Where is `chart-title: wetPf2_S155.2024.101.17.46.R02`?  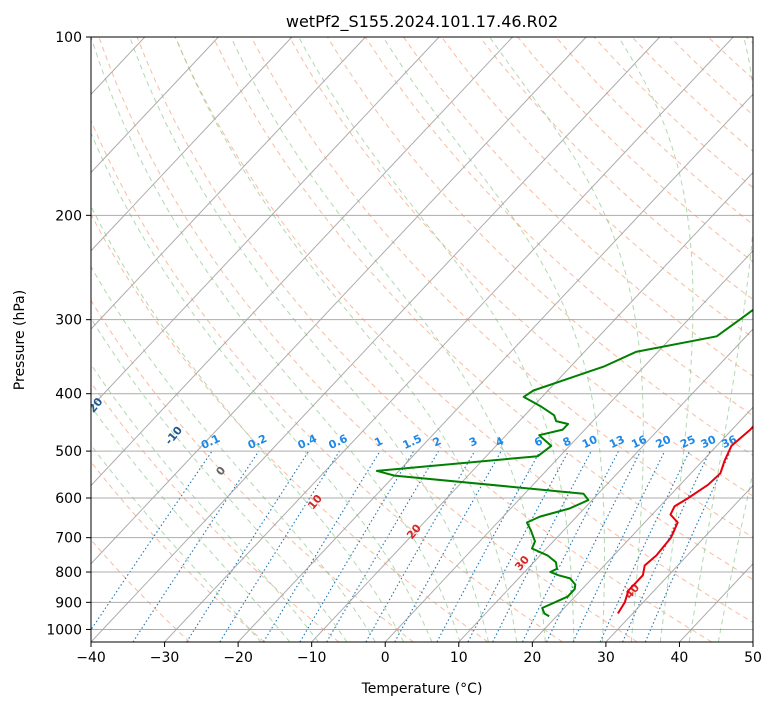 chart-title: wetPf2_S155.2024.101.17.46.R02 is located at coordinates (422, 22).